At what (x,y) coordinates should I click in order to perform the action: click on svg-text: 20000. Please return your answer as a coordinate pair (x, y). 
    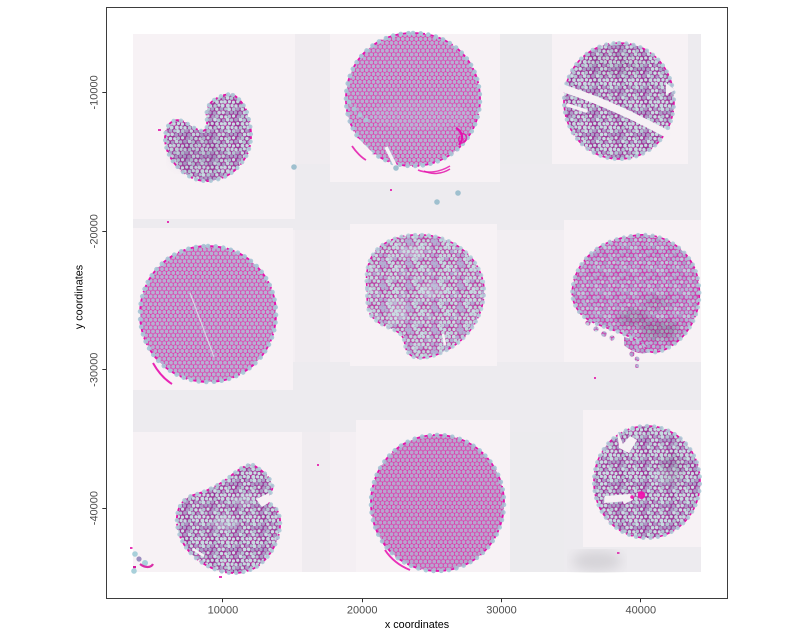
    Looking at the image, I should click on (362, 611).